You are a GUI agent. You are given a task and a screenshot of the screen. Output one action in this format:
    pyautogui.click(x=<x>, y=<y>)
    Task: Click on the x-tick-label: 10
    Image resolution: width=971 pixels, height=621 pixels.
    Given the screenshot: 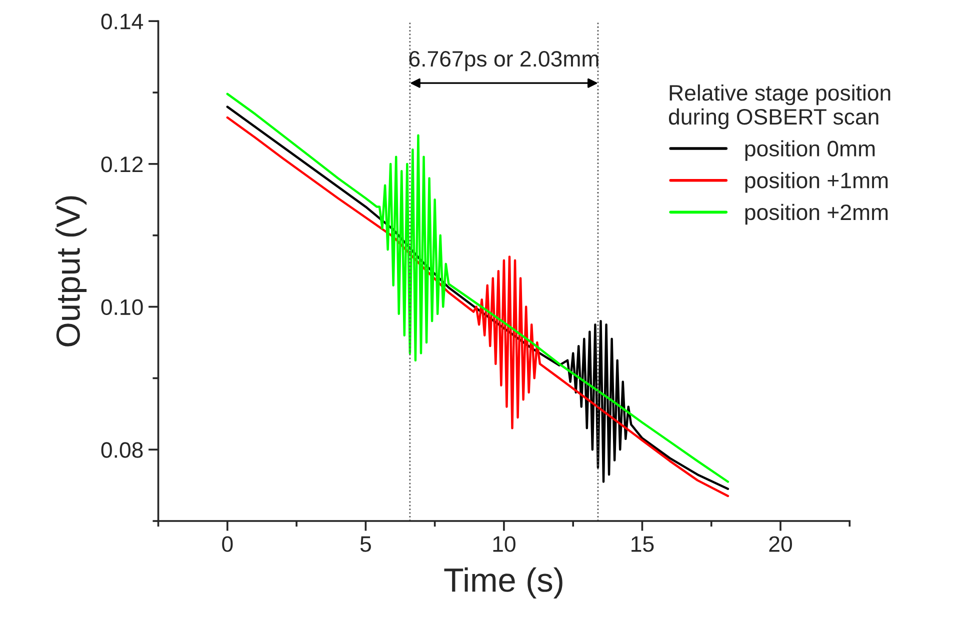 What is the action you would take?
    pyautogui.click(x=504, y=544)
    